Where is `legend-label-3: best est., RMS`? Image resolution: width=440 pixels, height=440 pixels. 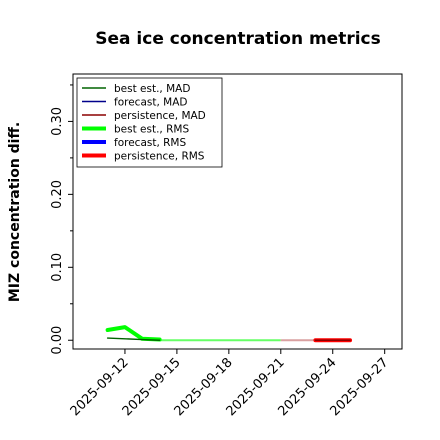 legend-label-3: best est., RMS is located at coordinates (151, 130).